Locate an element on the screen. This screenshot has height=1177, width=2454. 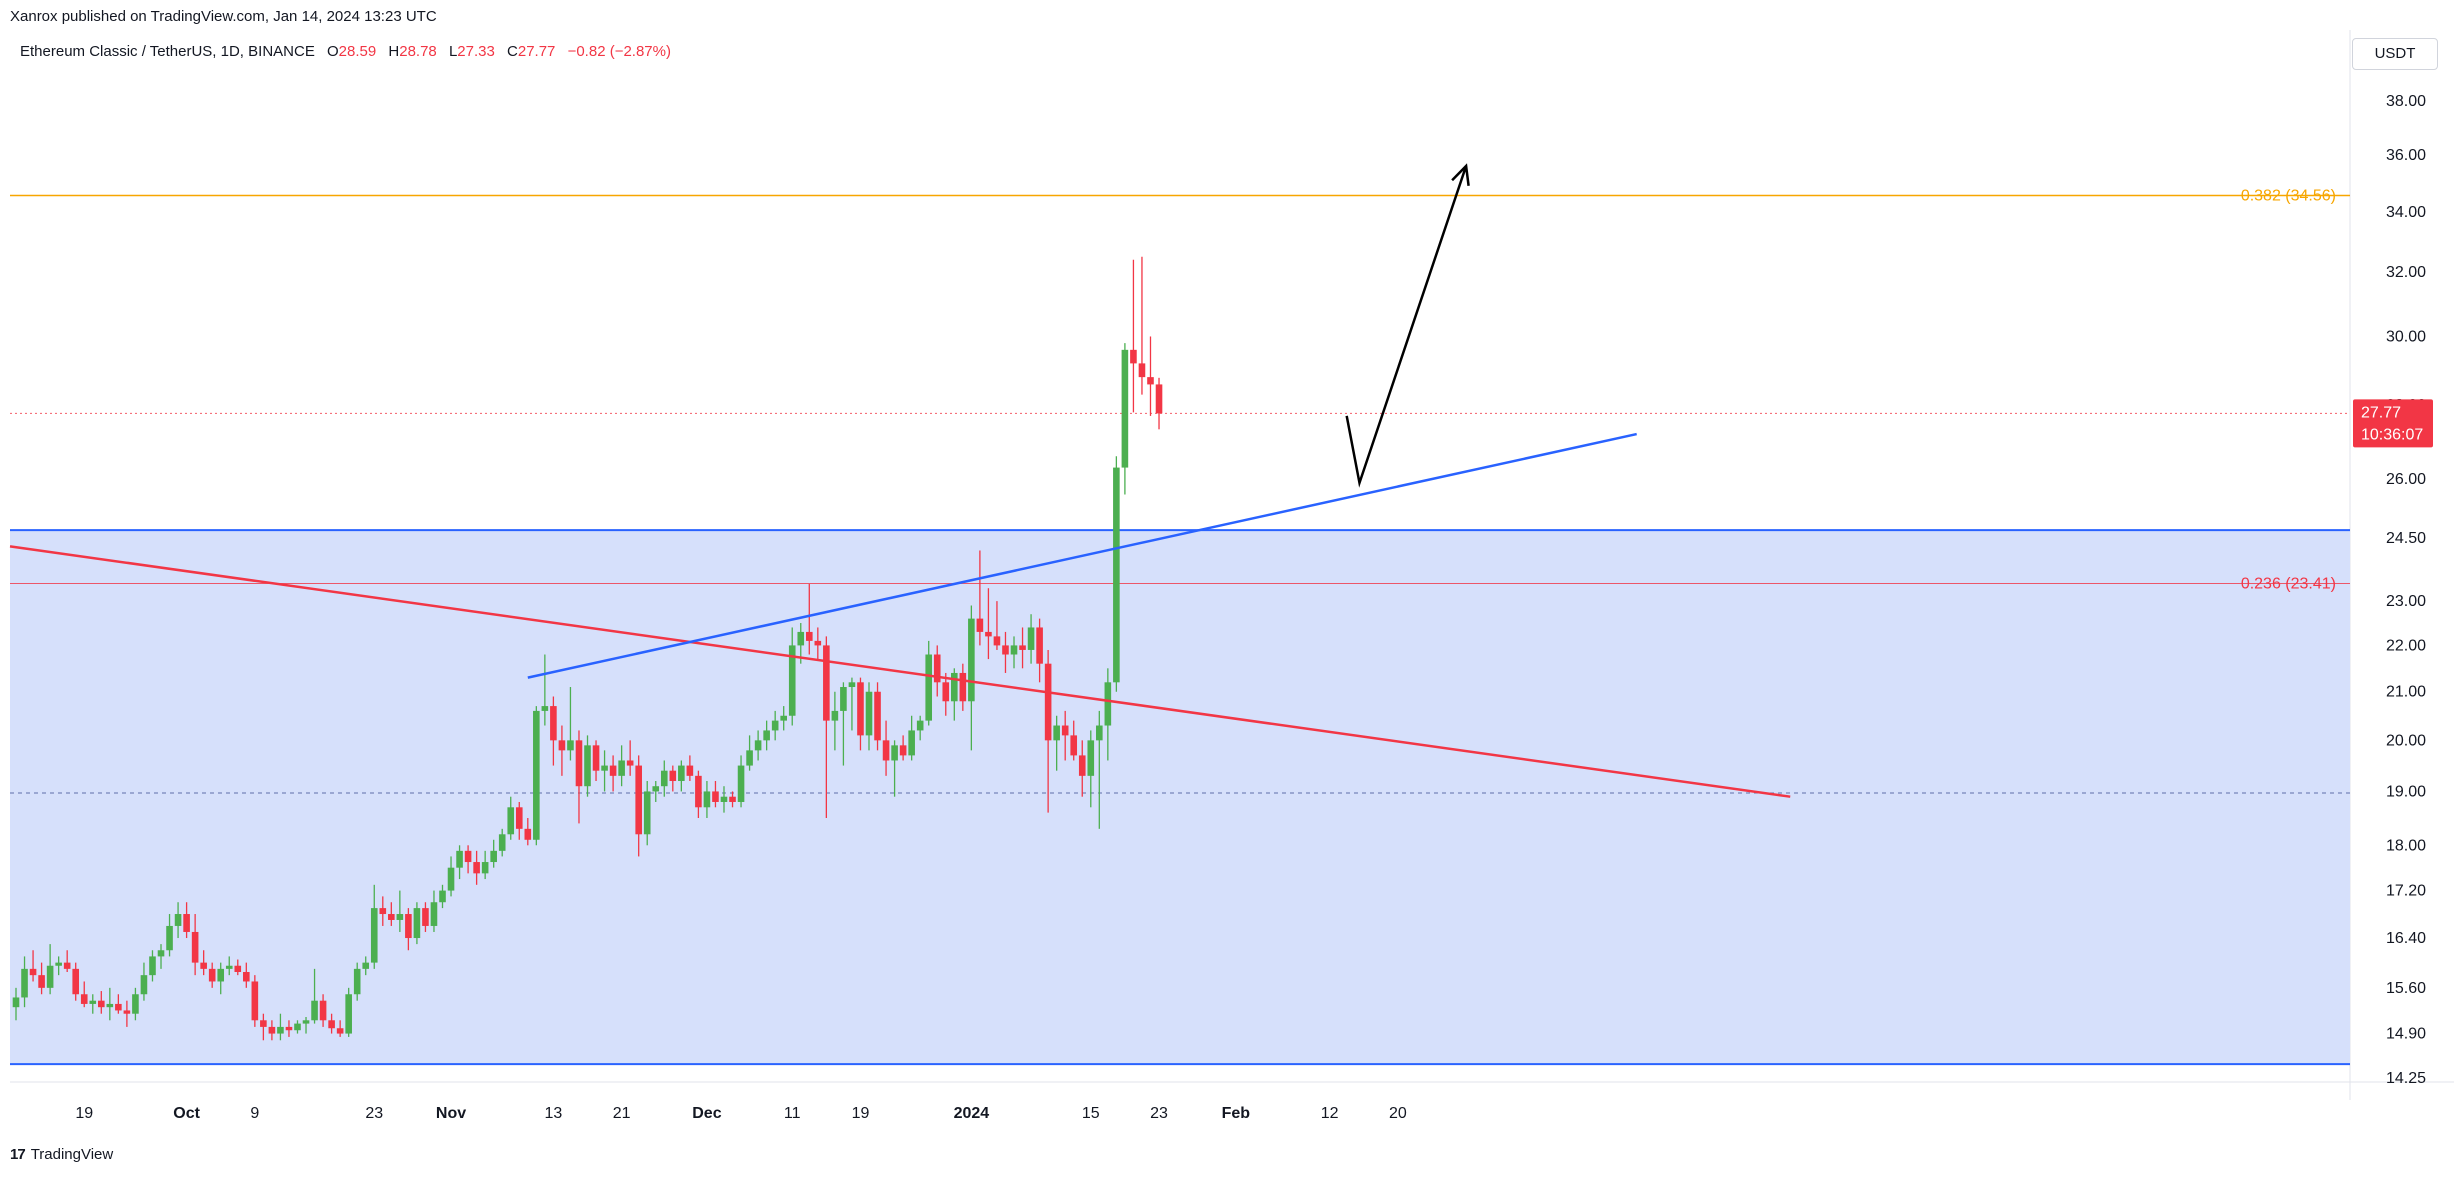
projection-arrow is located at coordinates (1407, 325).